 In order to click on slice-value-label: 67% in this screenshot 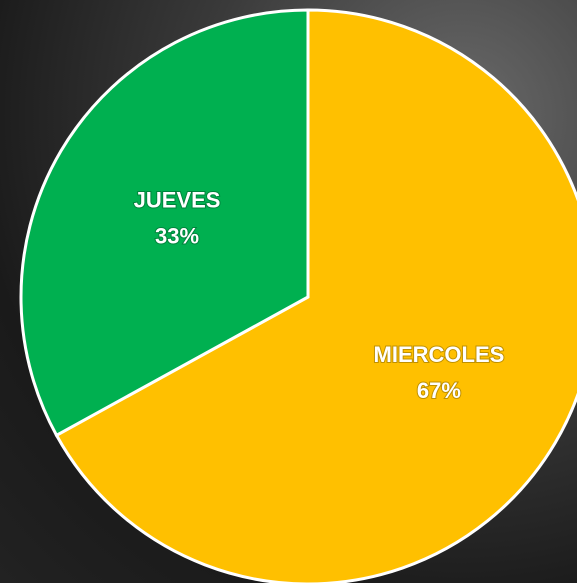, I will do `click(439, 390)`.